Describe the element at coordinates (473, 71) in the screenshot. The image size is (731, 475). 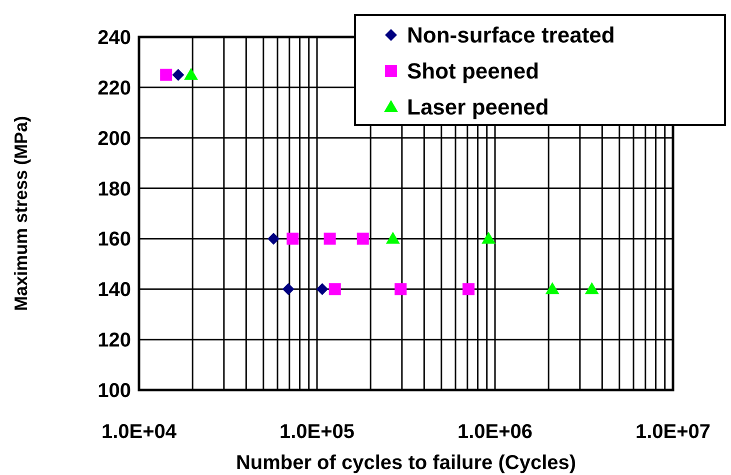
I see `legend-label: Shot peened` at that location.